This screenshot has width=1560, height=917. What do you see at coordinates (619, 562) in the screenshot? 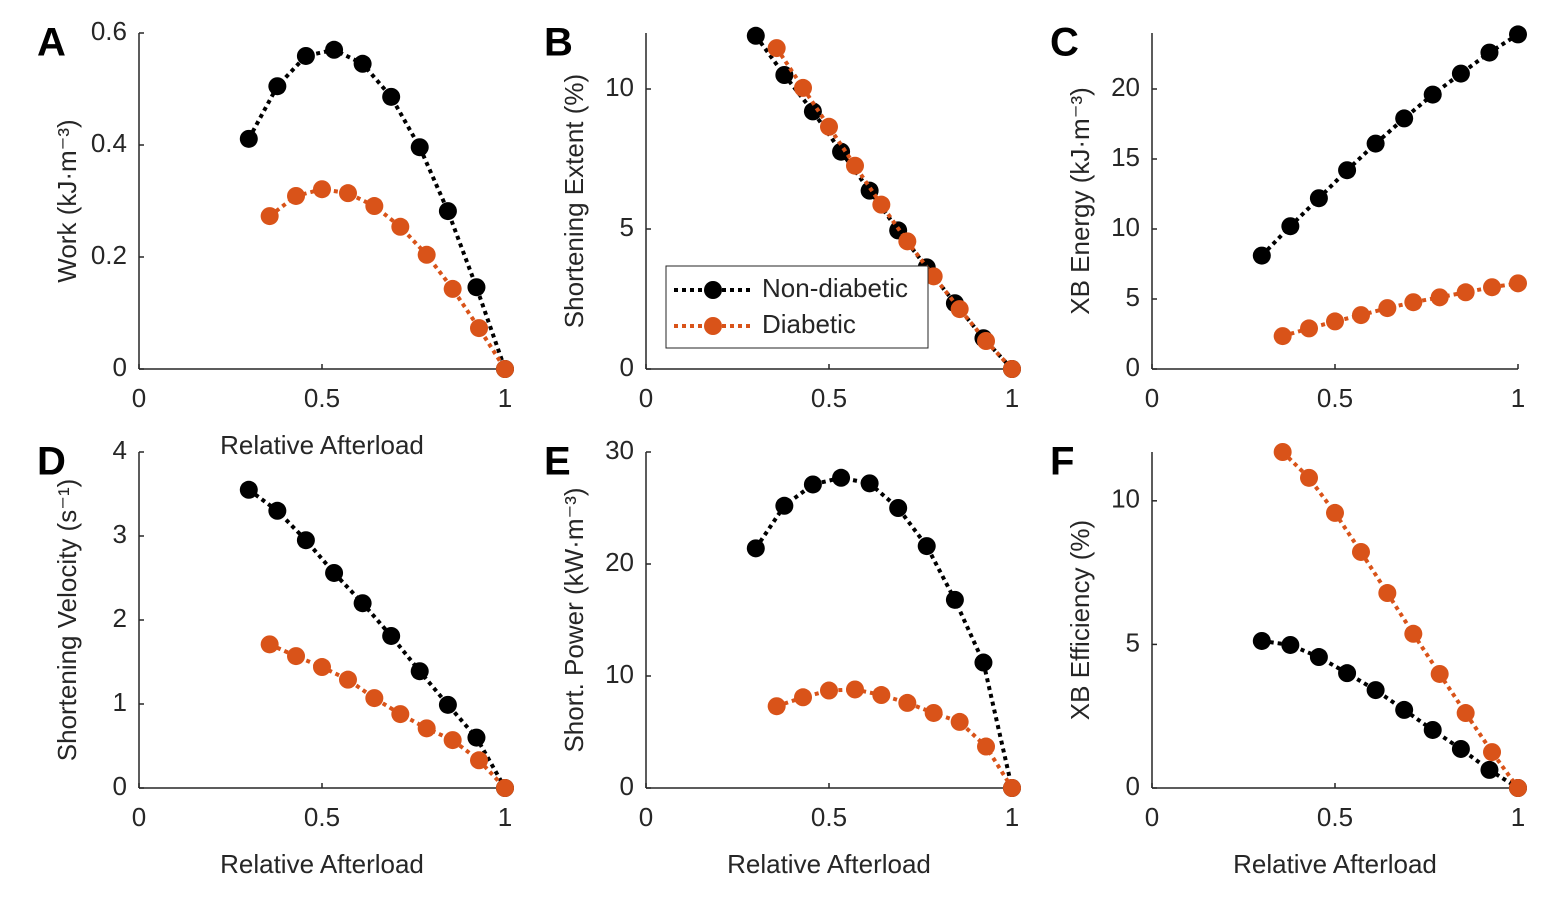
I see `y-tick-label: 20` at bounding box center [619, 562].